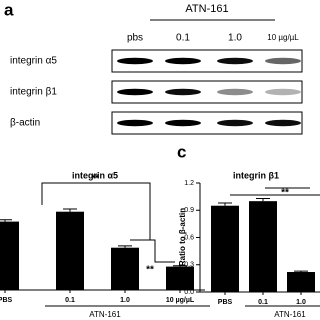 The image size is (320, 320). What do you see at coordinates (283, 37) in the screenshot?
I see `lane-label: 10 µg/µL` at bounding box center [283, 37].